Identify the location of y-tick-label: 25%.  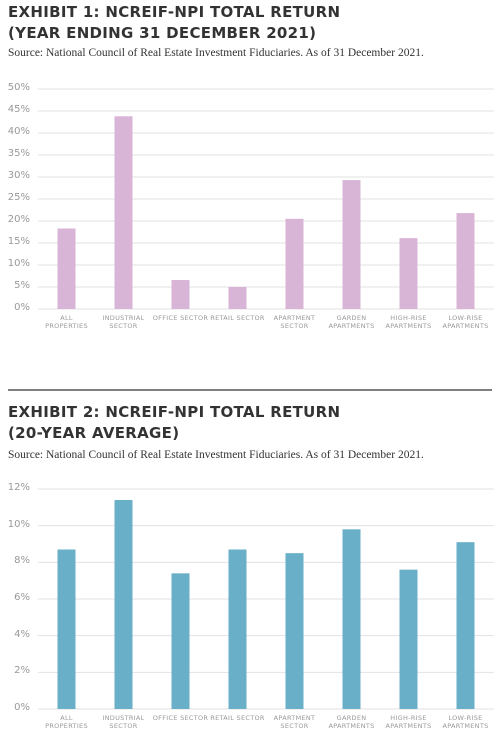
(18, 197).